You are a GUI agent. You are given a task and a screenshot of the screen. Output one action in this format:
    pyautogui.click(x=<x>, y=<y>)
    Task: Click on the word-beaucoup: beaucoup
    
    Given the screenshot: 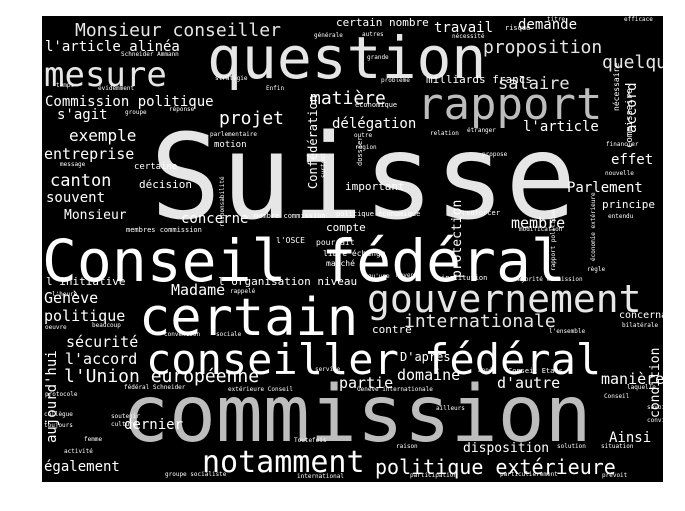 What is the action you would take?
    pyautogui.click(x=106, y=325)
    